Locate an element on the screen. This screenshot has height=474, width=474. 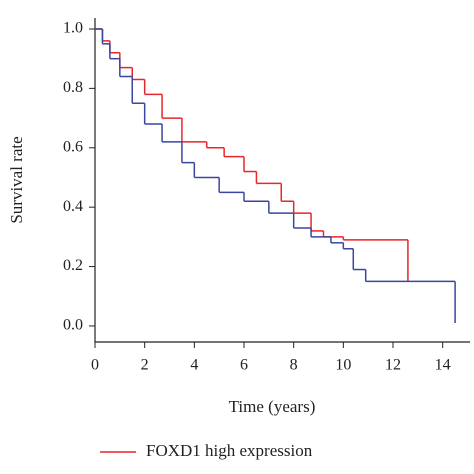
x-tick-label: 2 is located at coordinates (145, 365).